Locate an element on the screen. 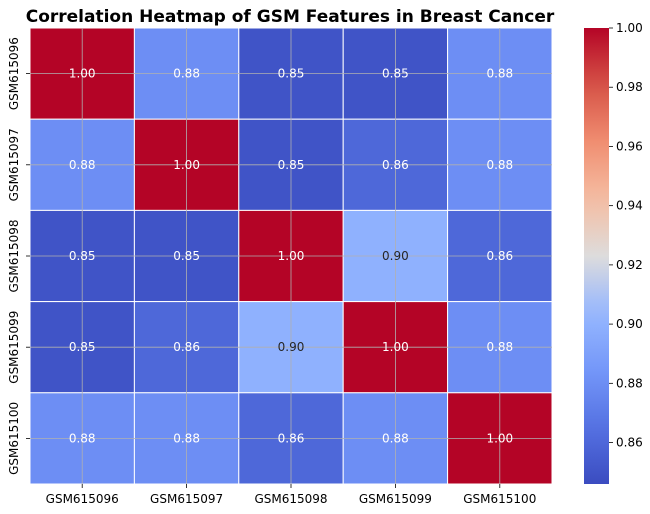  x-tick-label-0: GSM615096 is located at coordinates (82, 499).